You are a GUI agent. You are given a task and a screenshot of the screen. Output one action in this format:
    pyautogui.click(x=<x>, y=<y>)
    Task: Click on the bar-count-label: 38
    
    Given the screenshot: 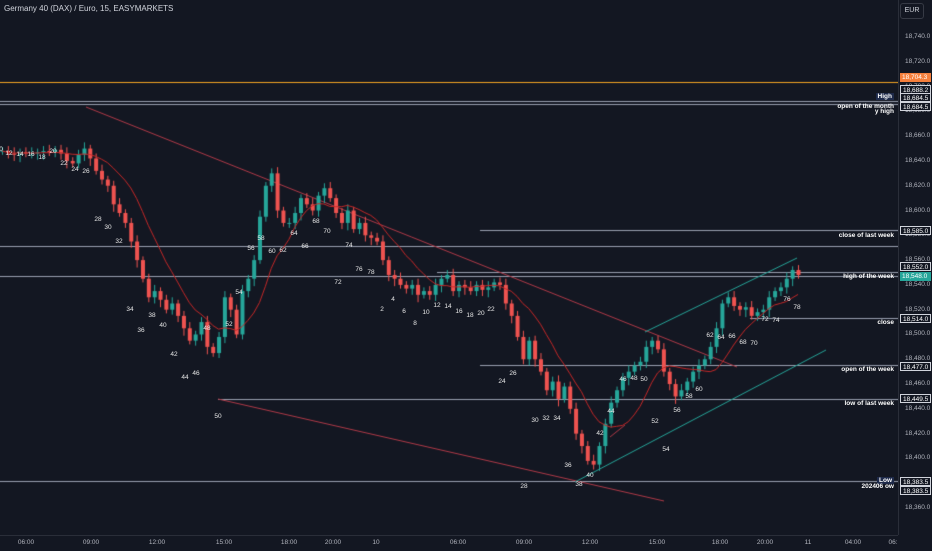 What is the action you would take?
    pyautogui.click(x=579, y=484)
    